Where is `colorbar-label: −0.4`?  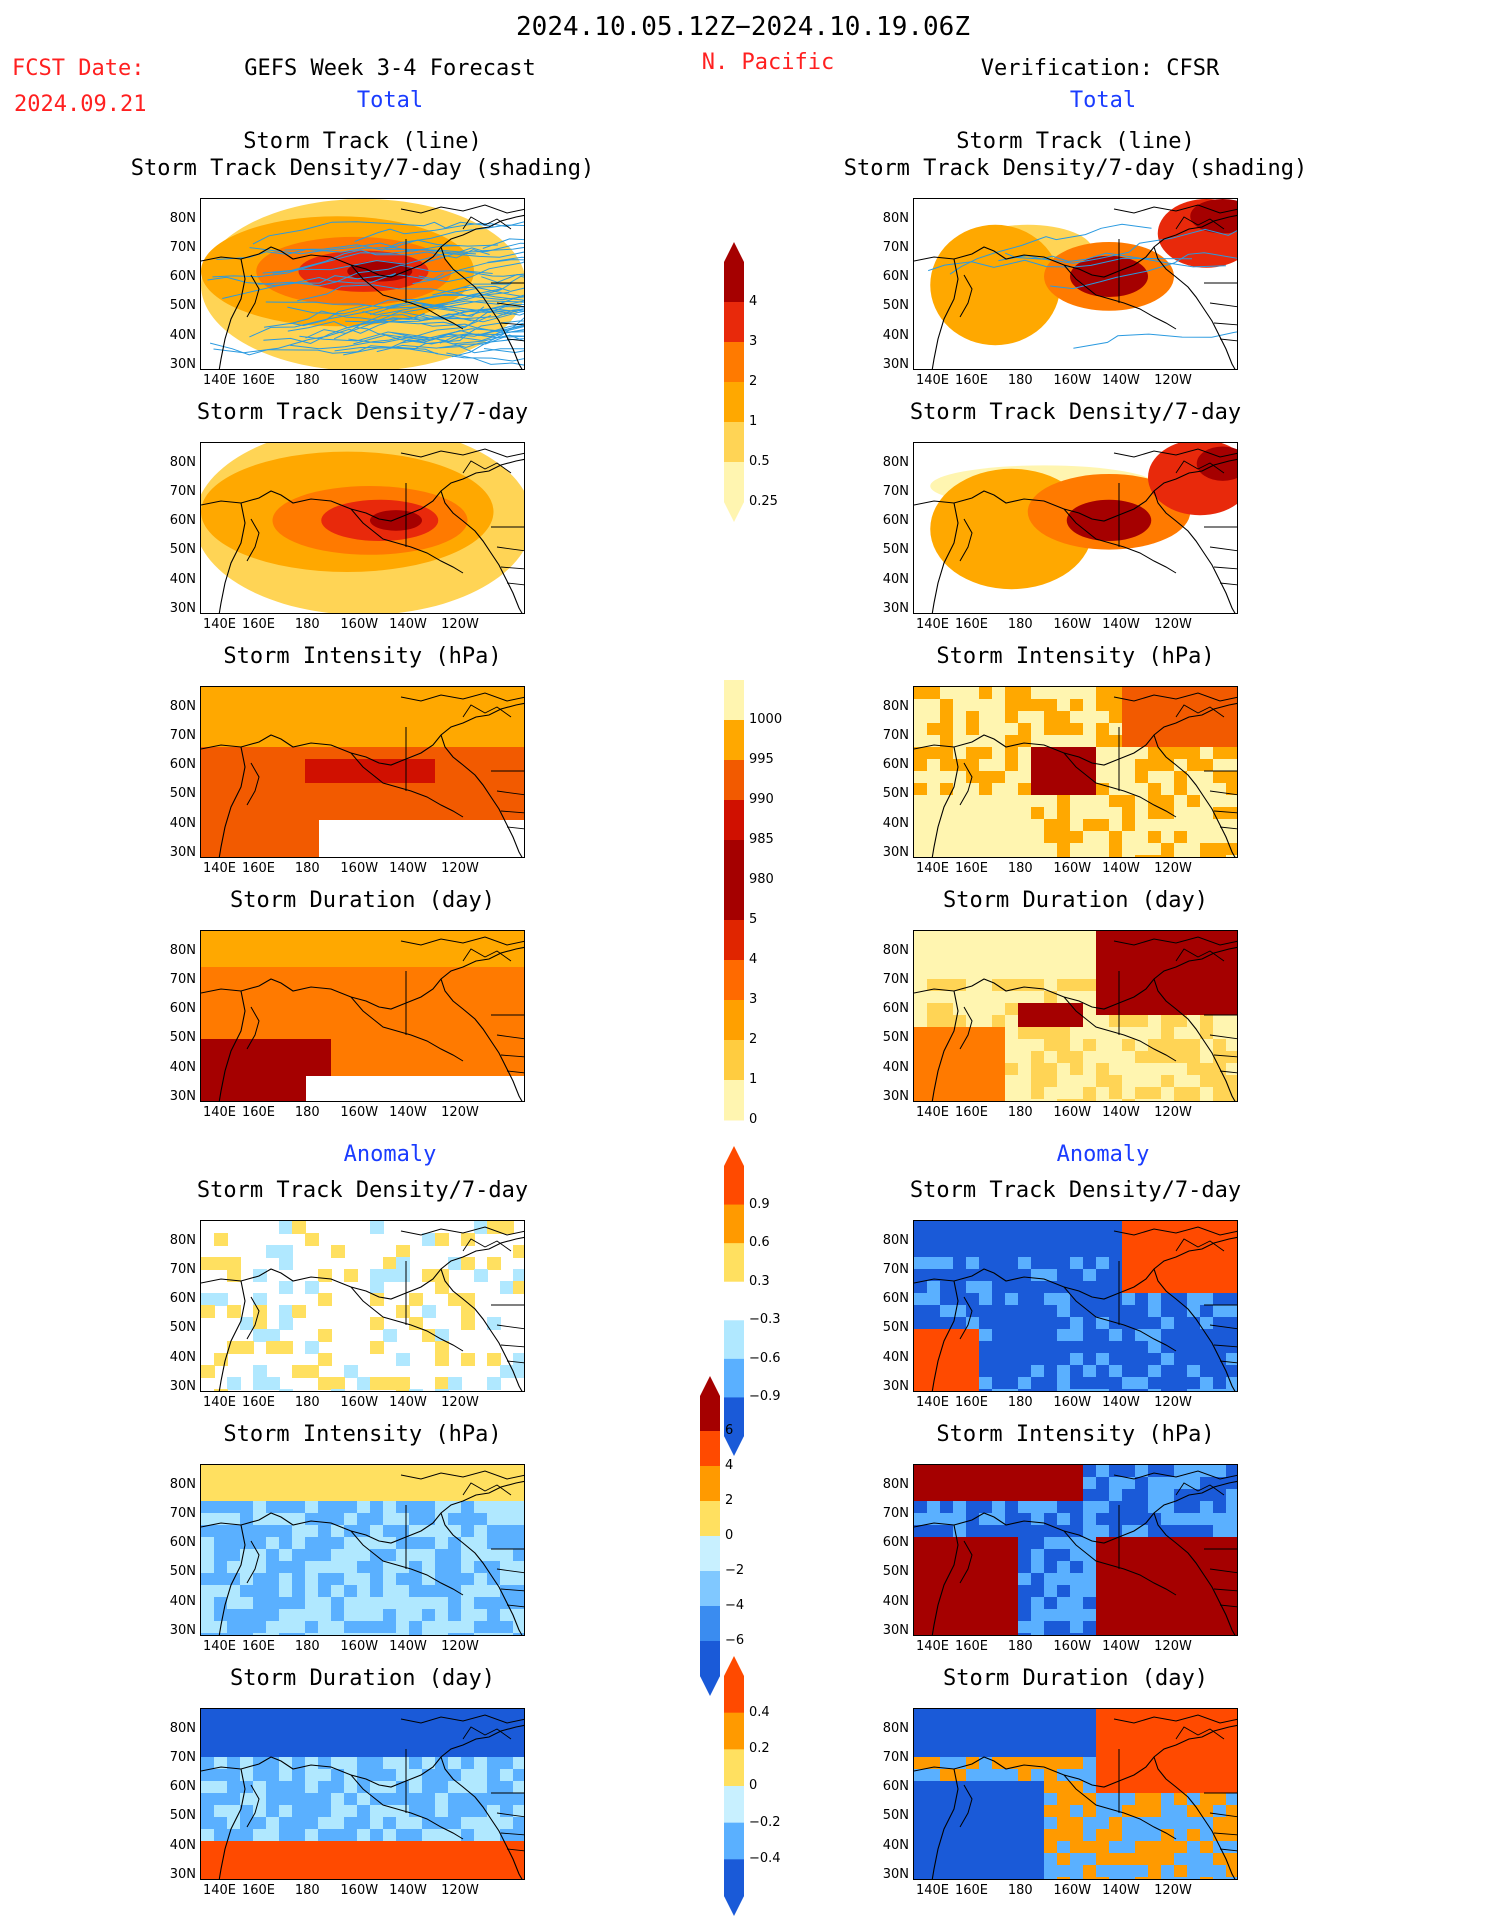 colorbar-label: −0.4 is located at coordinates (765, 1859).